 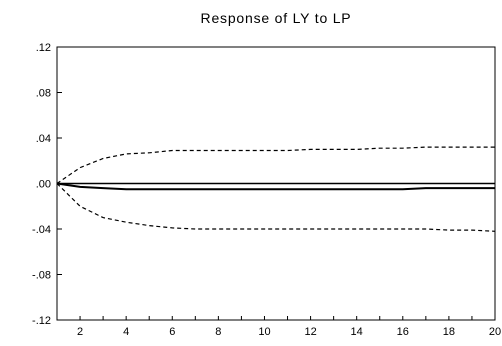 What do you see at coordinates (275, 165) in the screenshot?
I see `upper-band-line` at bounding box center [275, 165].